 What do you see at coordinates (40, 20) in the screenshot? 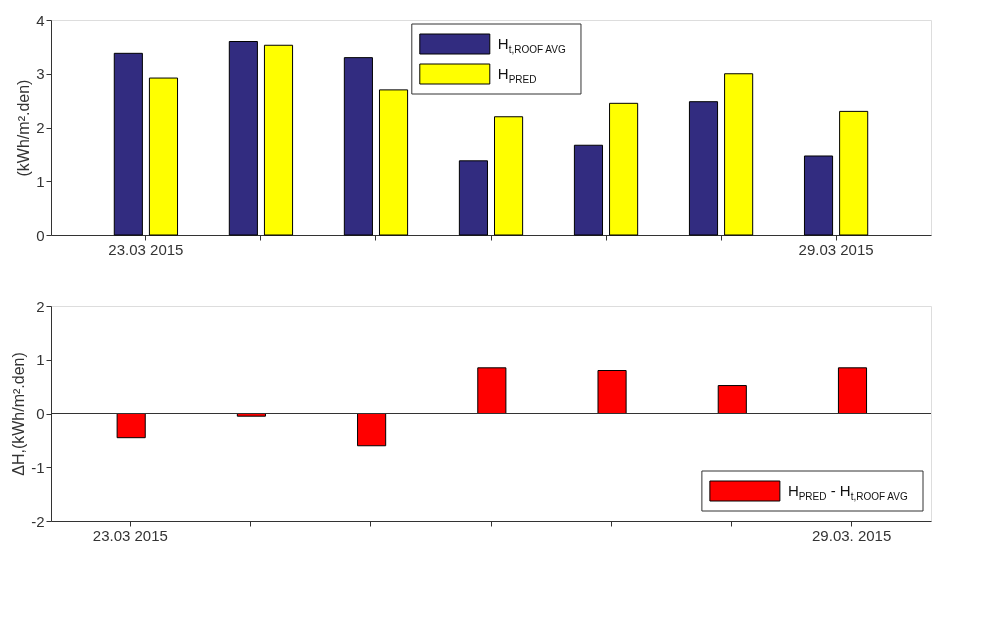
I see `y-tick-label: 4` at bounding box center [40, 20].